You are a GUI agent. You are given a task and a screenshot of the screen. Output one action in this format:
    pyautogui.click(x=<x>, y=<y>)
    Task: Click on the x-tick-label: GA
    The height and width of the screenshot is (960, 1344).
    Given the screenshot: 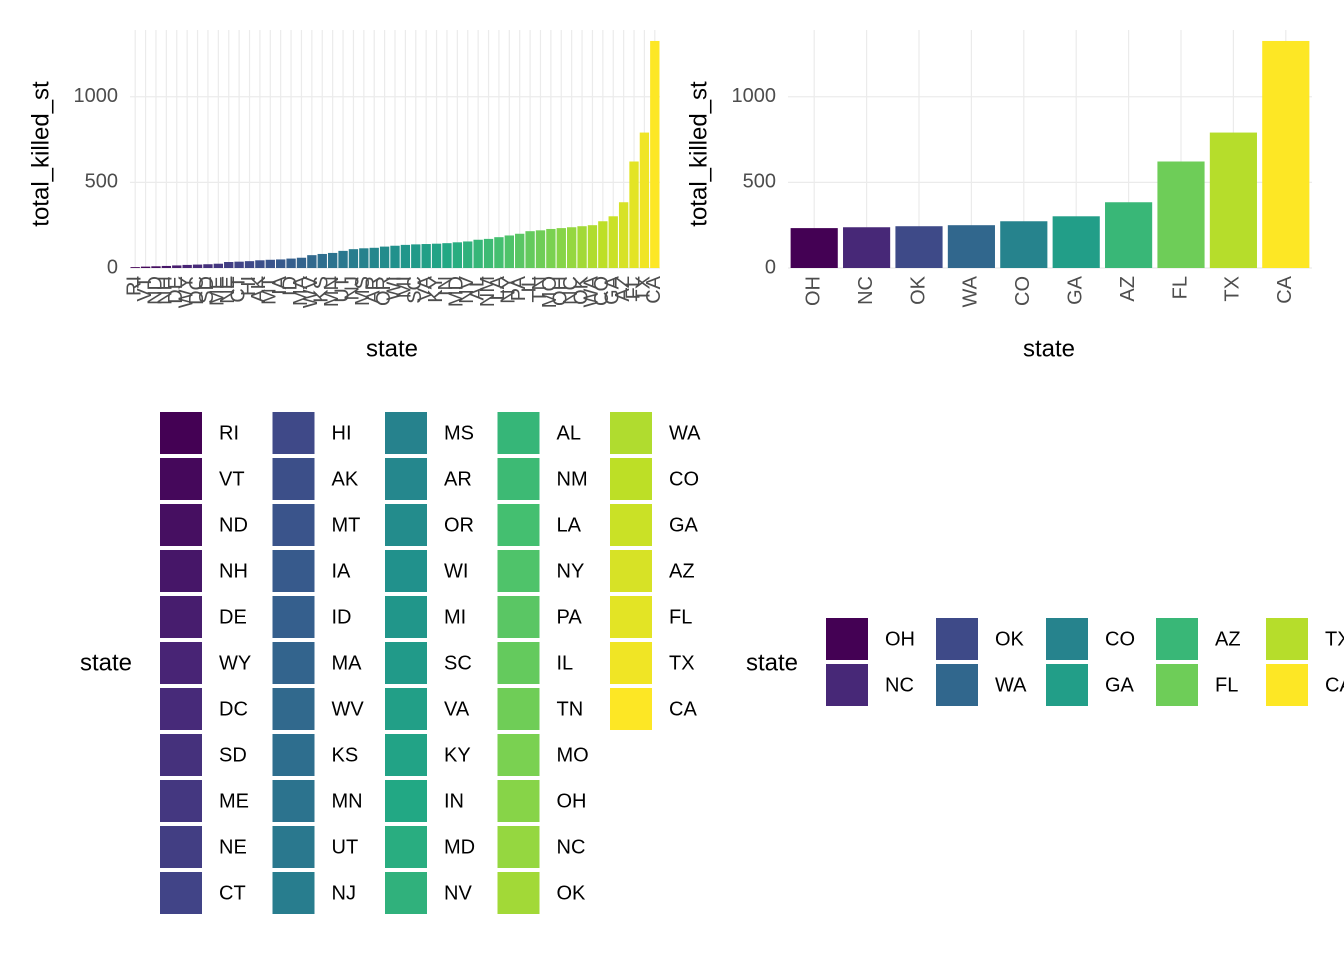 What is the action you would take?
    pyautogui.click(x=1075, y=290)
    